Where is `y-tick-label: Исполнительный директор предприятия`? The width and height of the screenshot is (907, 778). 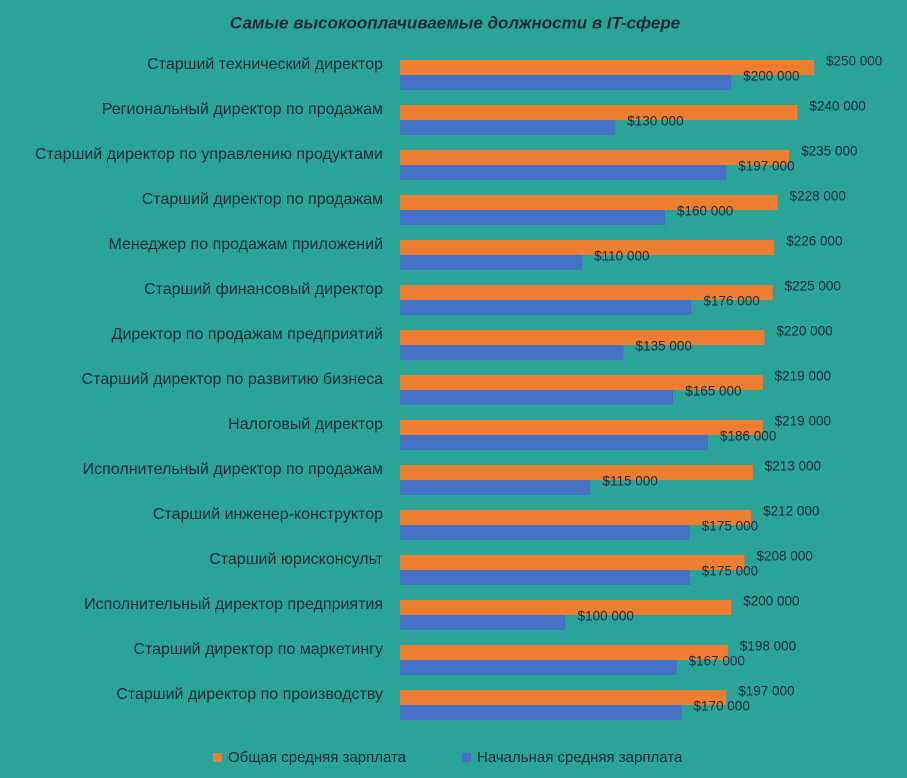 y-tick-label: Исполнительный директор предприятия is located at coordinates (233, 604).